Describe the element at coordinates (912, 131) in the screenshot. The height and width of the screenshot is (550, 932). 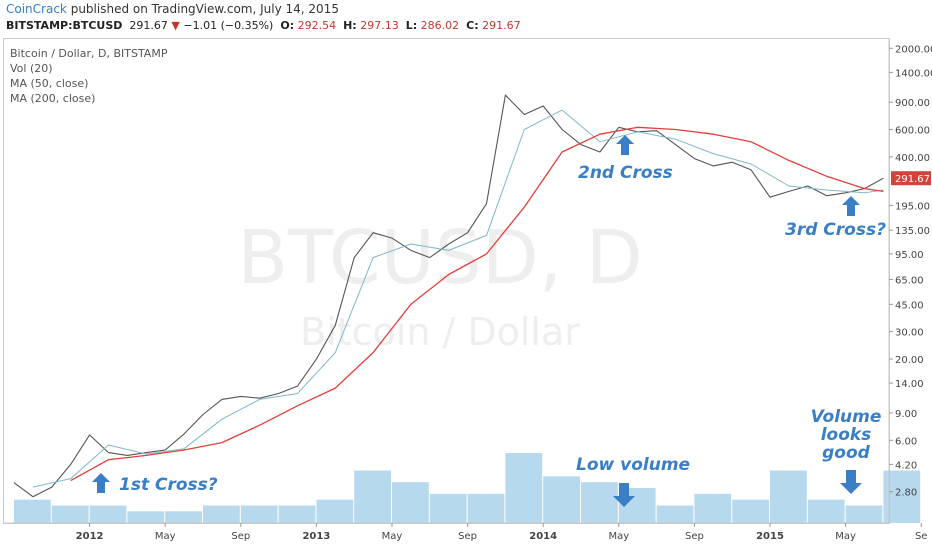
I see `y-tick-label: 600.00` at that location.